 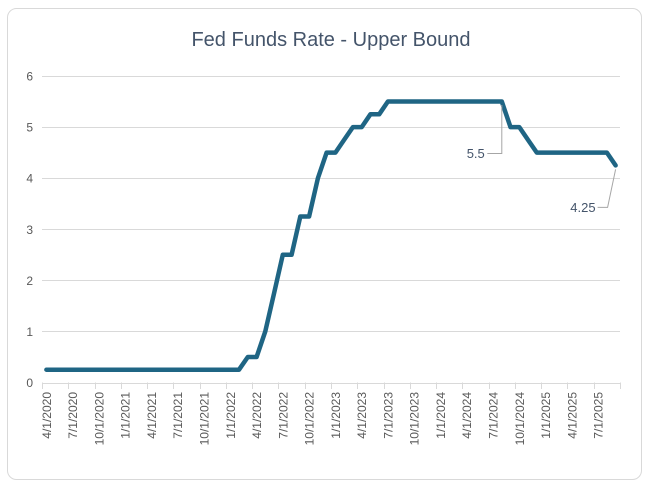 I want to click on y-axis-label: 1, so click(x=29, y=332).